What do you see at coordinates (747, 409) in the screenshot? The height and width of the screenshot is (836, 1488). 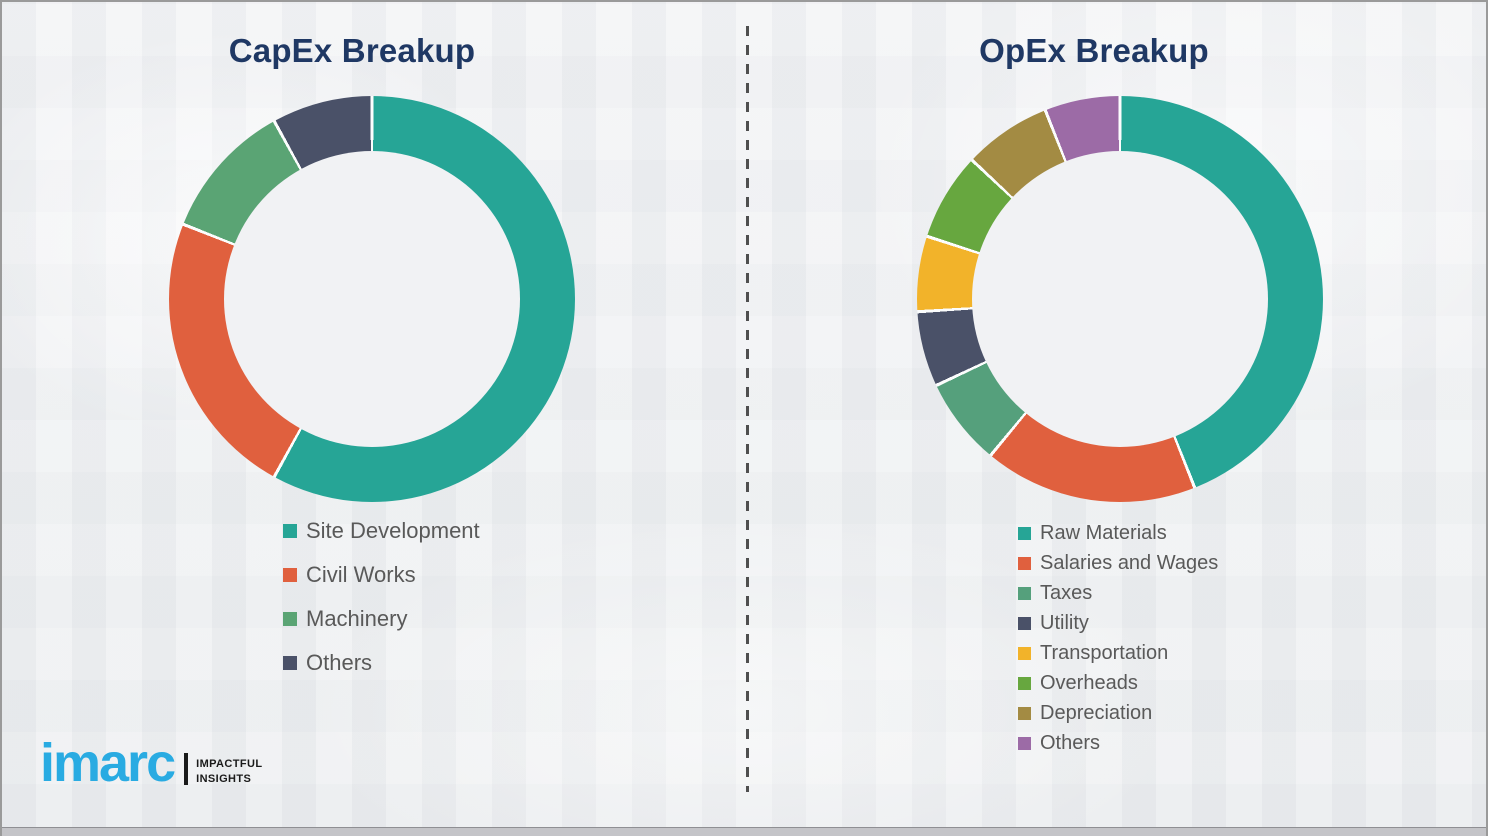 I see `vertical-dashed-divider` at bounding box center [747, 409].